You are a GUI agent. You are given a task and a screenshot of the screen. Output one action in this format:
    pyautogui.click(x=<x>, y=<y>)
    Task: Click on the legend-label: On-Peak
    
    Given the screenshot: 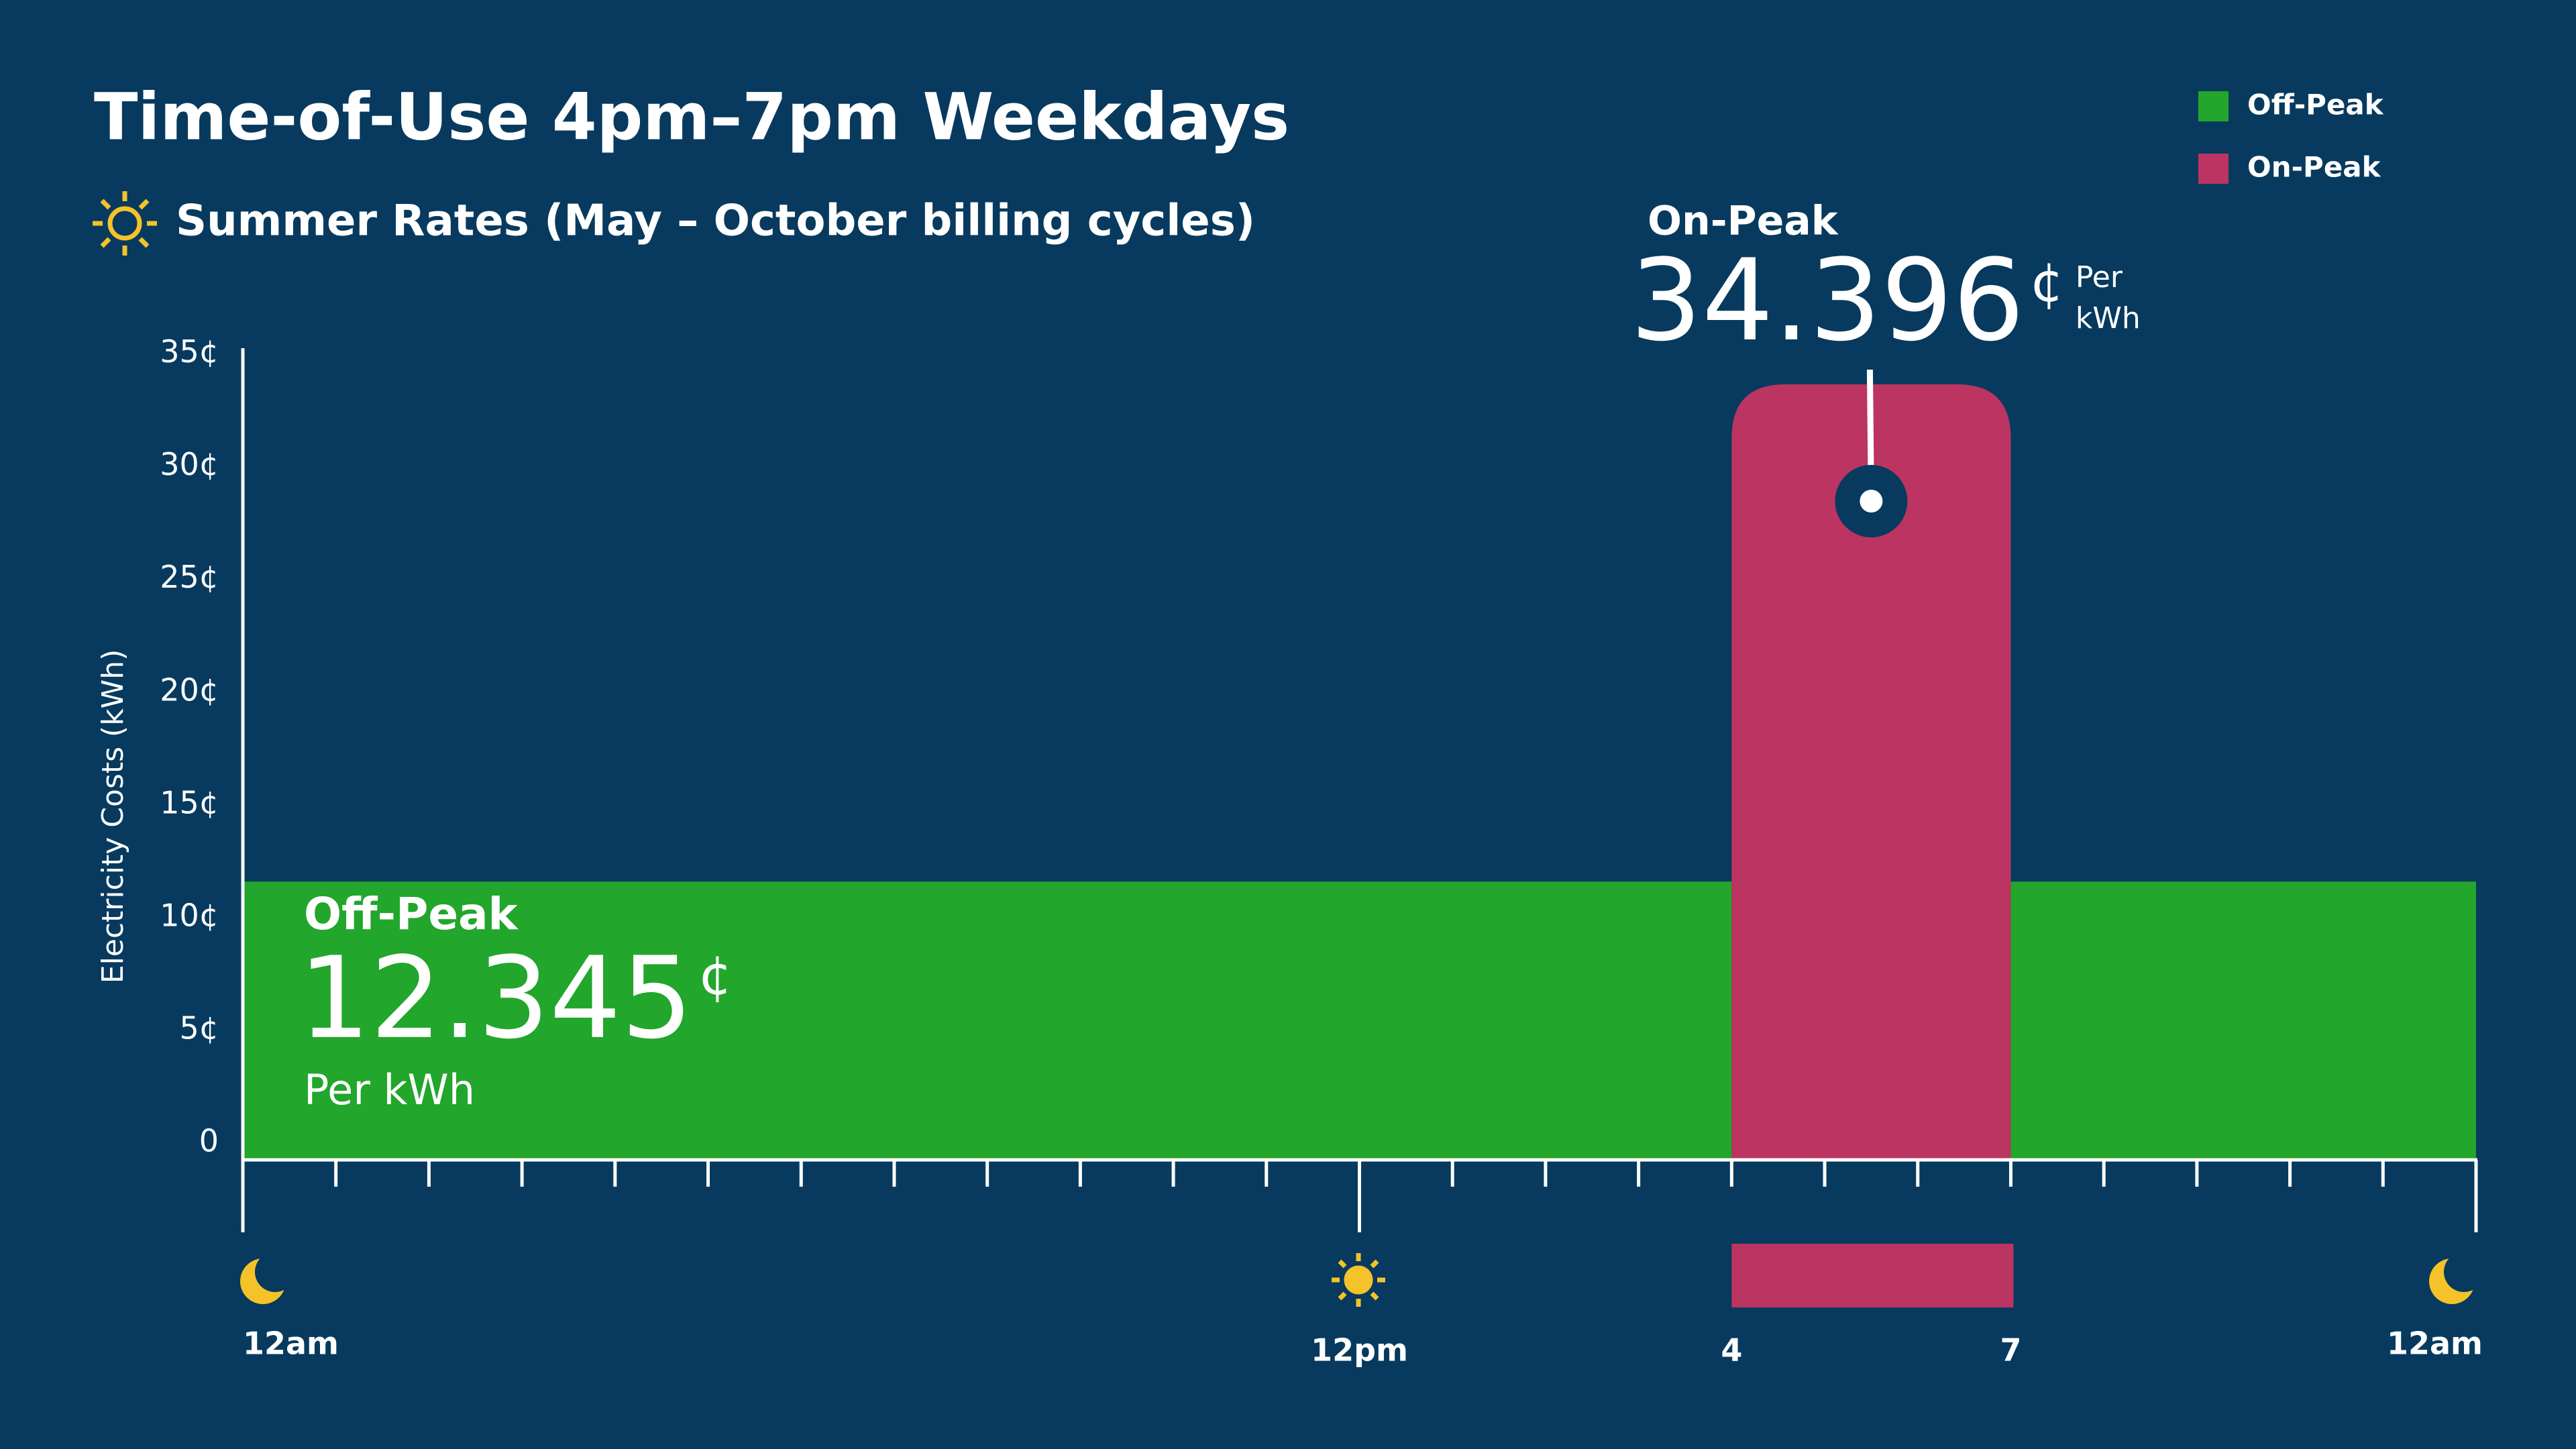 What is the action you would take?
    pyautogui.click(x=2314, y=167)
    